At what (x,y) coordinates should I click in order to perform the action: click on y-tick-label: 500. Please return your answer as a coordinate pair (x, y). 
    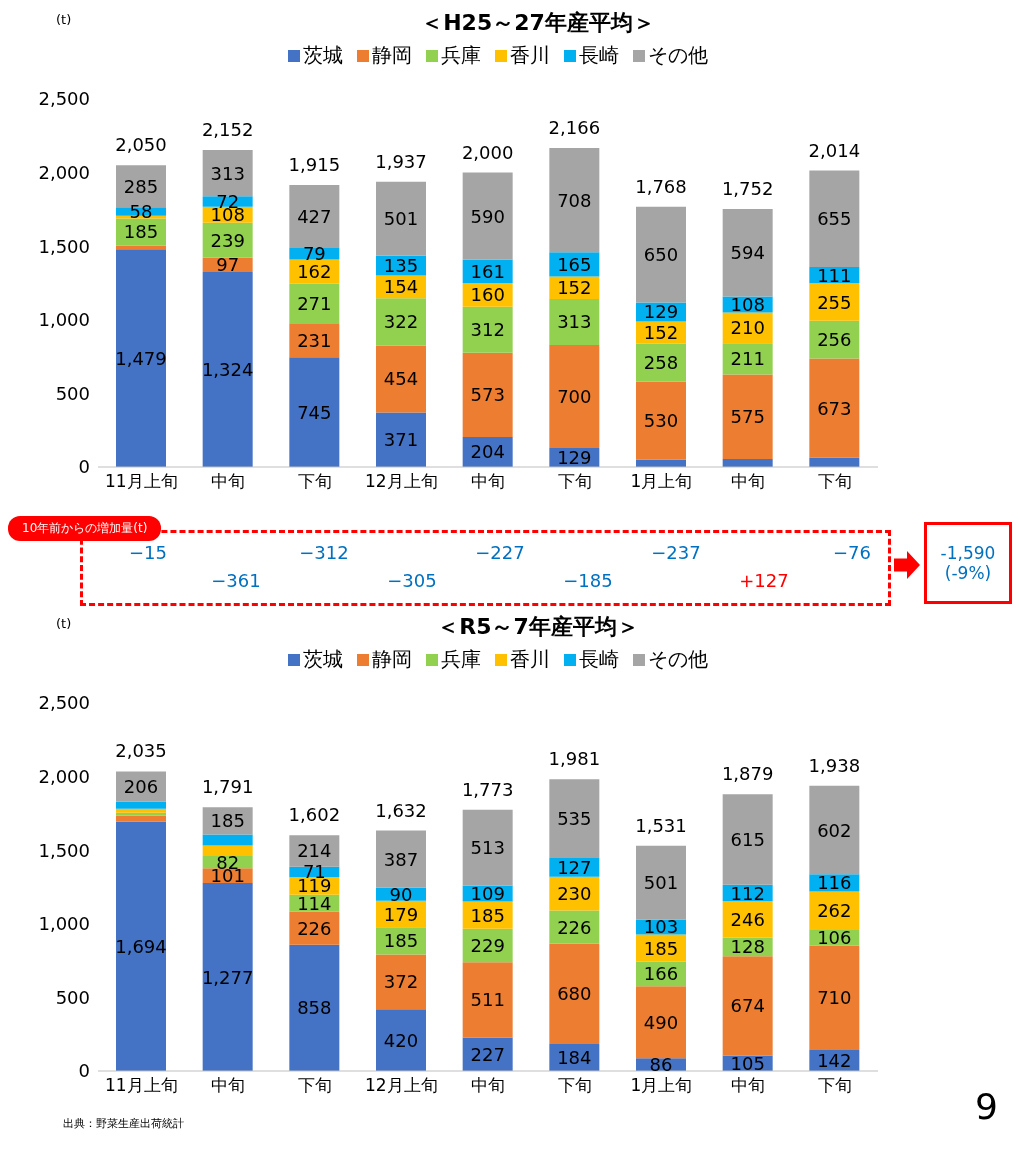
    Looking at the image, I should click on (72, 997).